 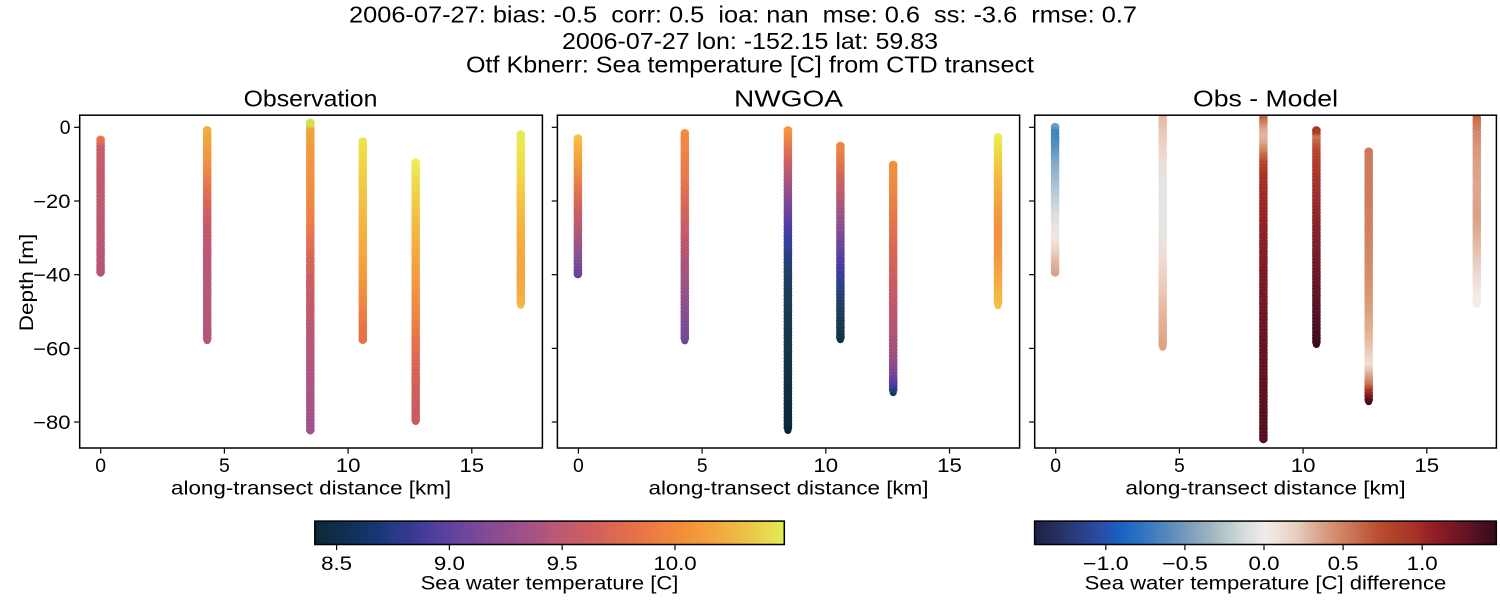 I want to click on svg-text: −80, so click(x=52, y=423).